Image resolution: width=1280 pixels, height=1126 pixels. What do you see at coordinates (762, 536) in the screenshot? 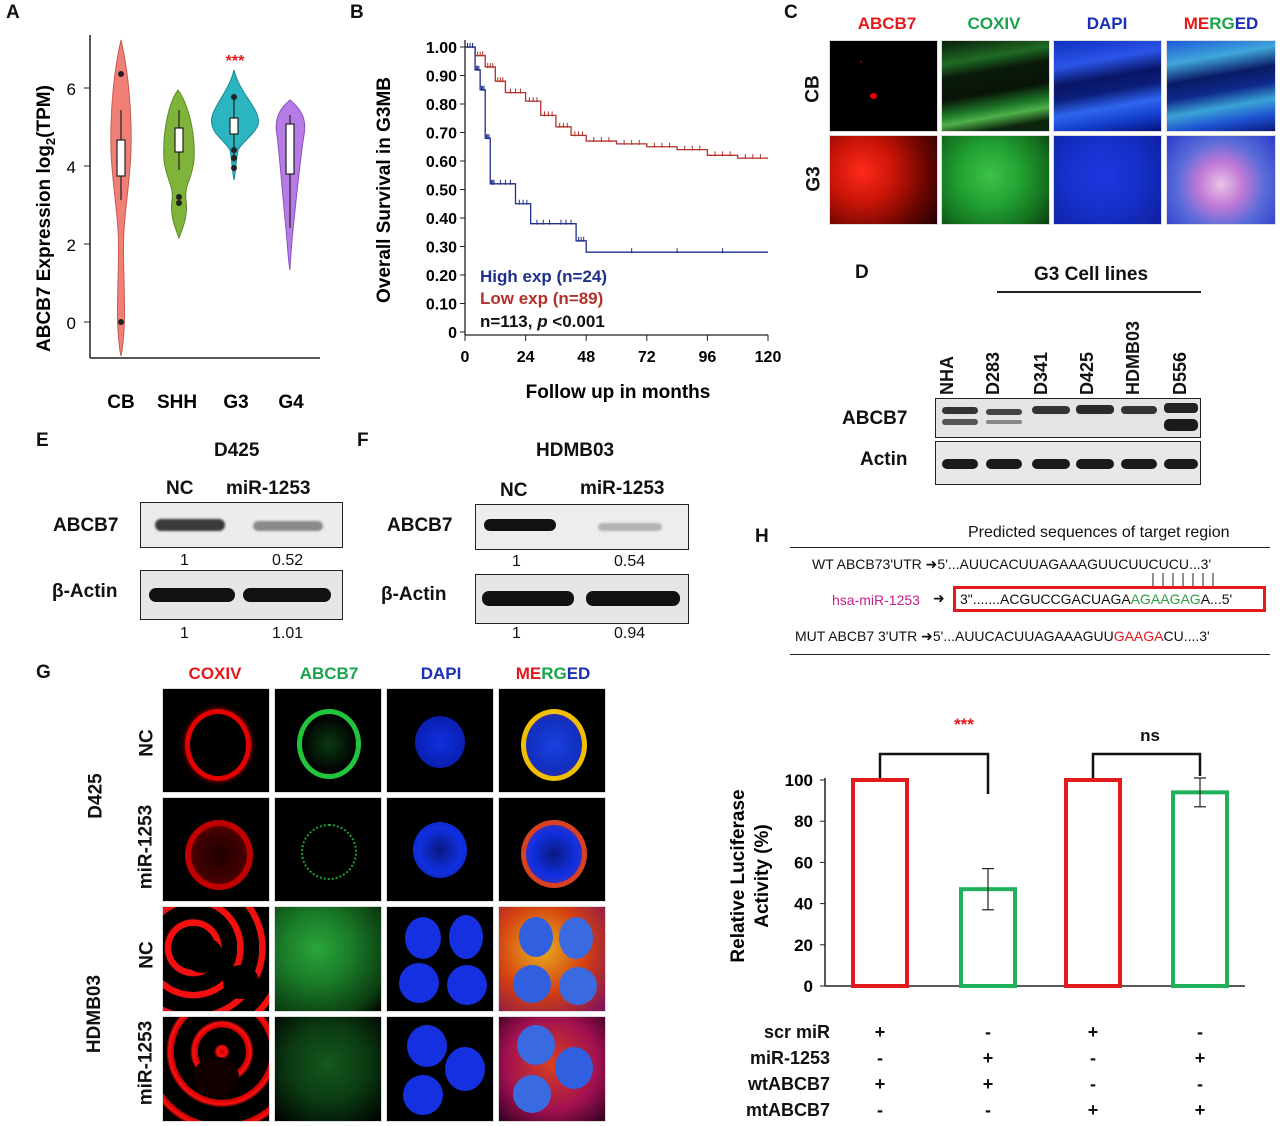
I see `panel-label-h: H` at bounding box center [762, 536].